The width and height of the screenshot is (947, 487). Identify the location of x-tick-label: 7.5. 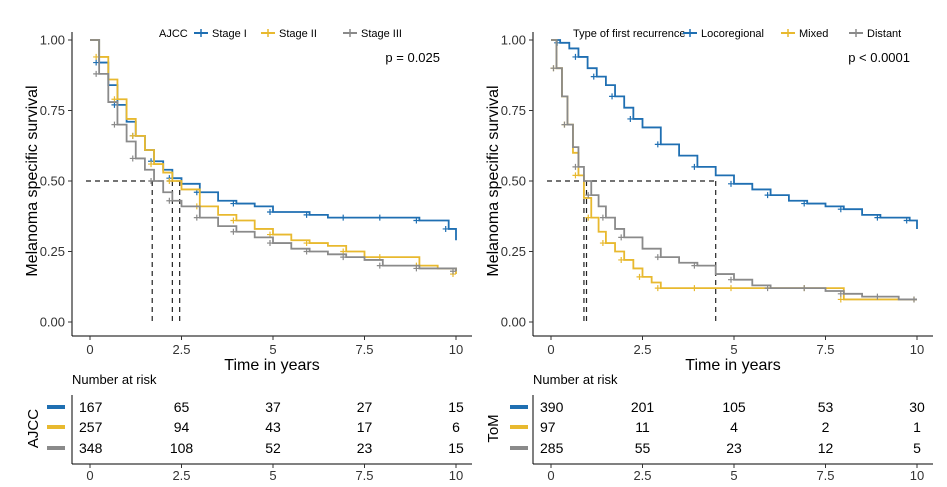
(825, 349).